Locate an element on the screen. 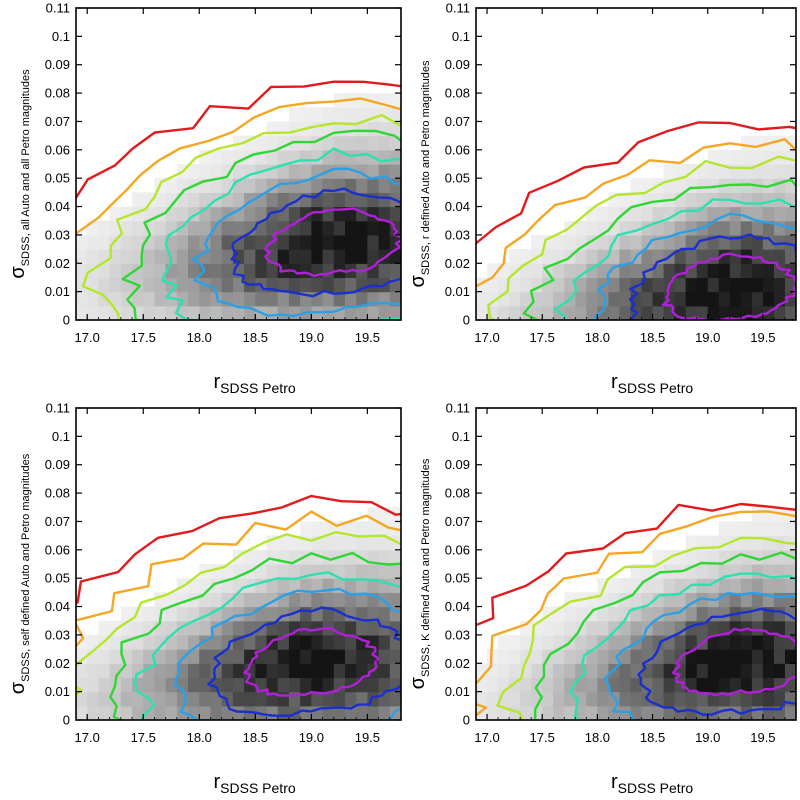  y-tick-label: 0 is located at coordinates (66, 720).